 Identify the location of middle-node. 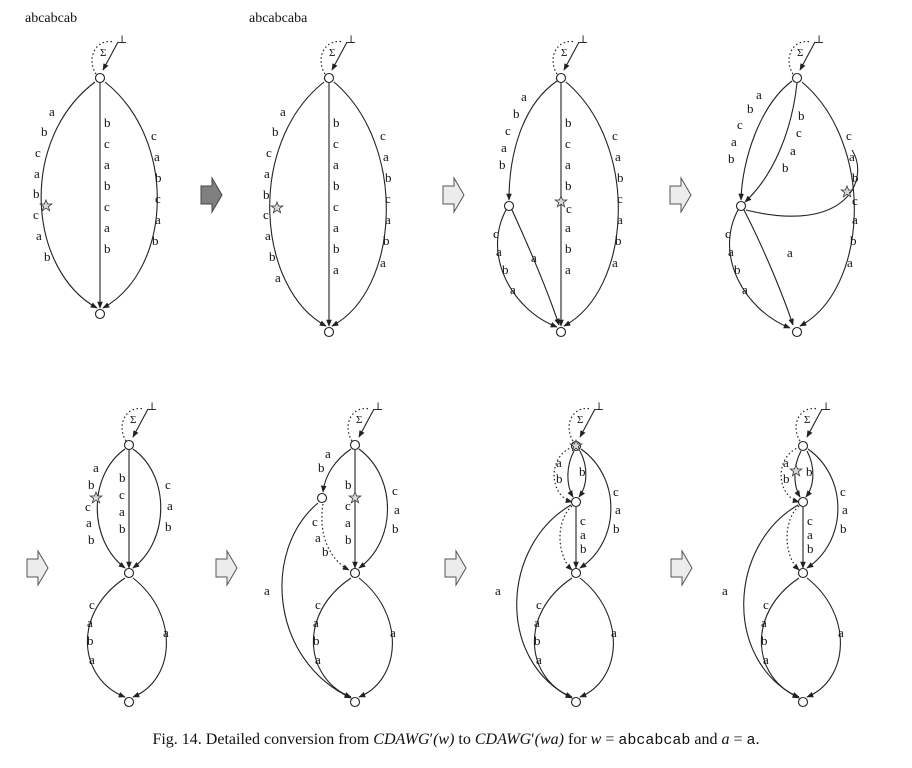
(355, 573).